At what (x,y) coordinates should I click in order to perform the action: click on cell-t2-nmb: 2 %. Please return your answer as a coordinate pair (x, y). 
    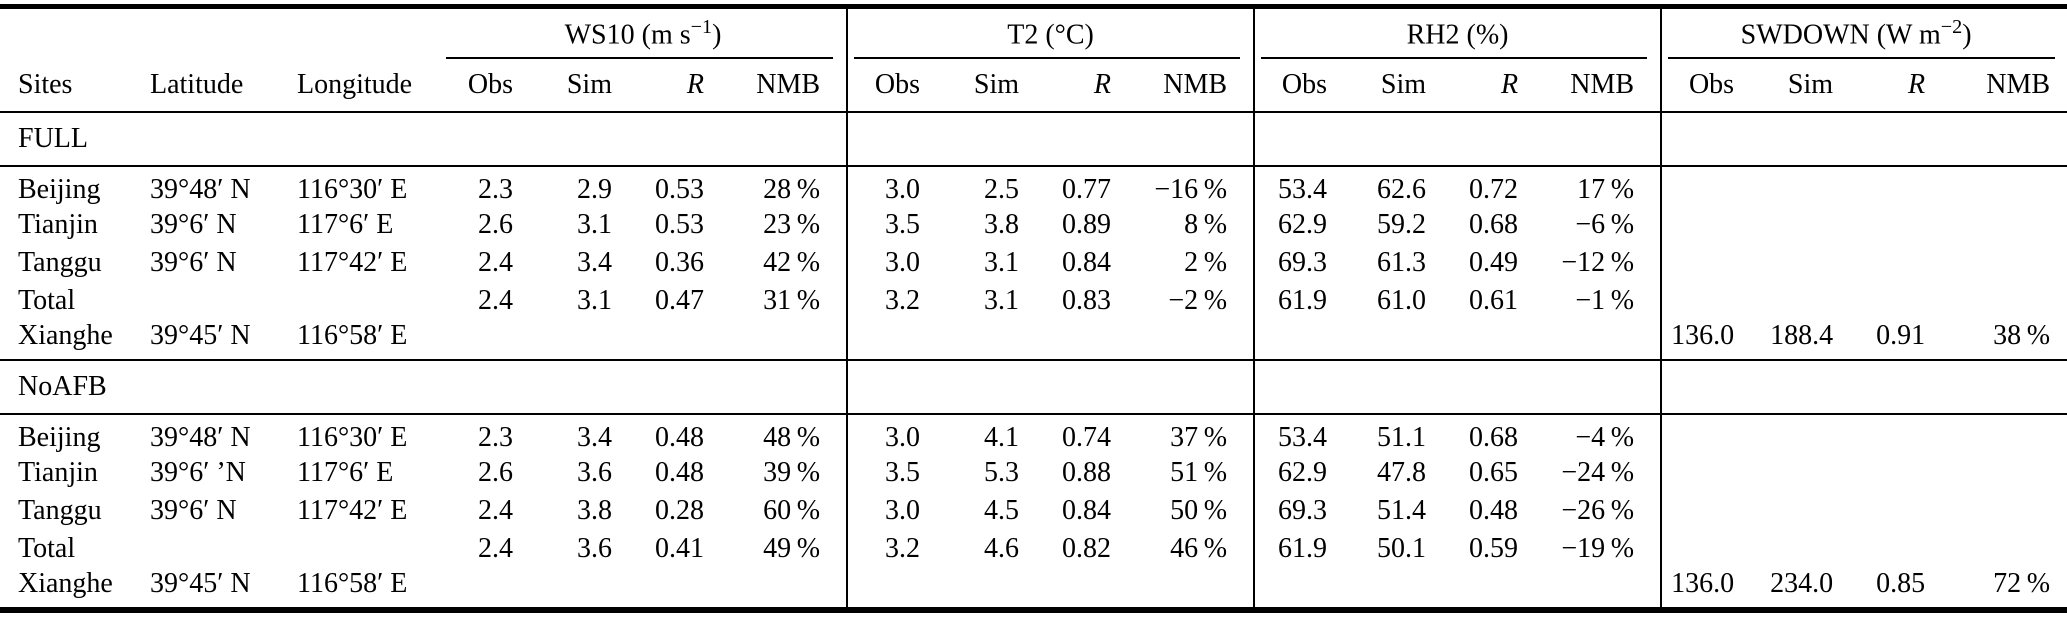
    Looking at the image, I should click on (1206, 262).